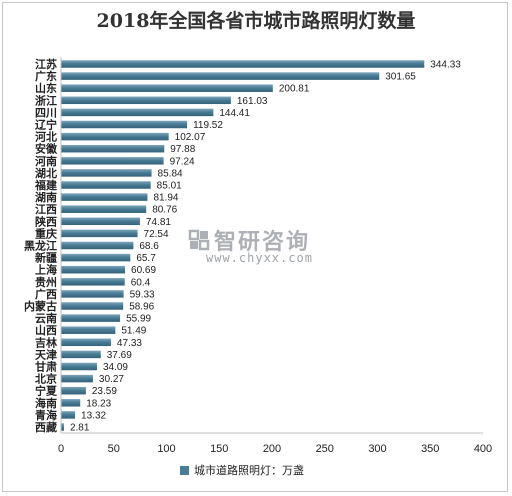 Image resolution: width=512 pixels, height=496 pixels. What do you see at coordinates (46, 379) in the screenshot?
I see `category-label: 北京` at bounding box center [46, 379].